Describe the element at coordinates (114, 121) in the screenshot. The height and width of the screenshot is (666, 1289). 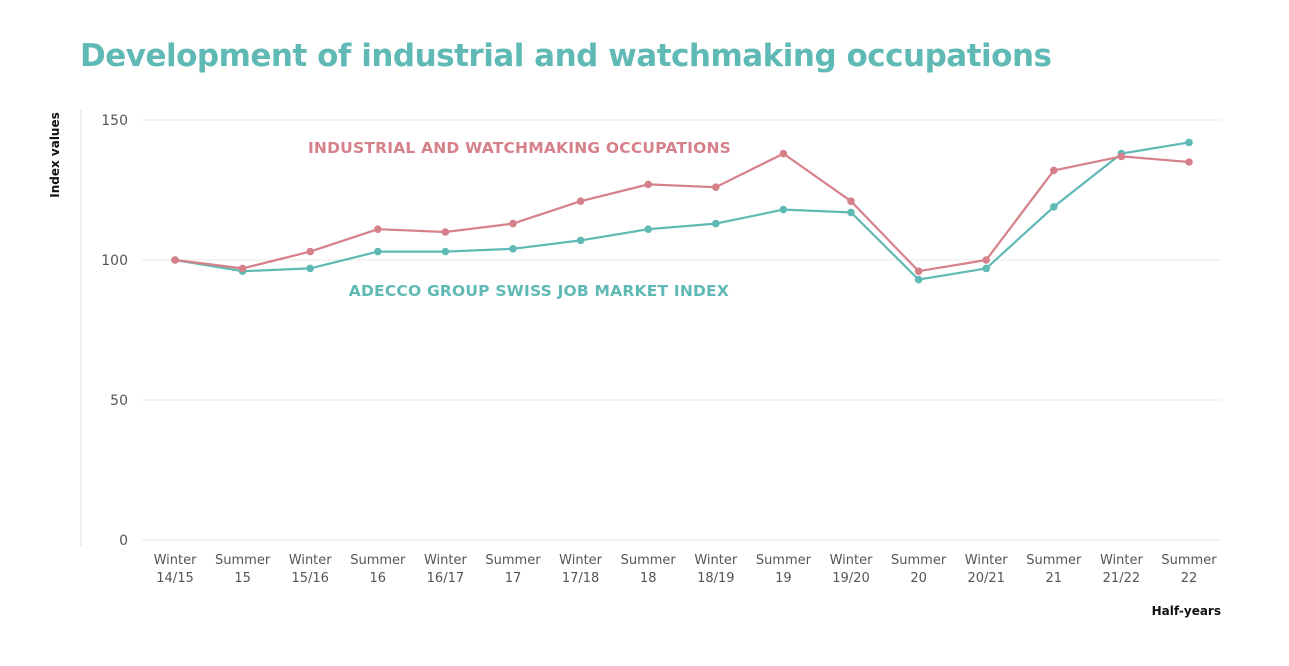
I see `y-tick-label: 150` at that location.